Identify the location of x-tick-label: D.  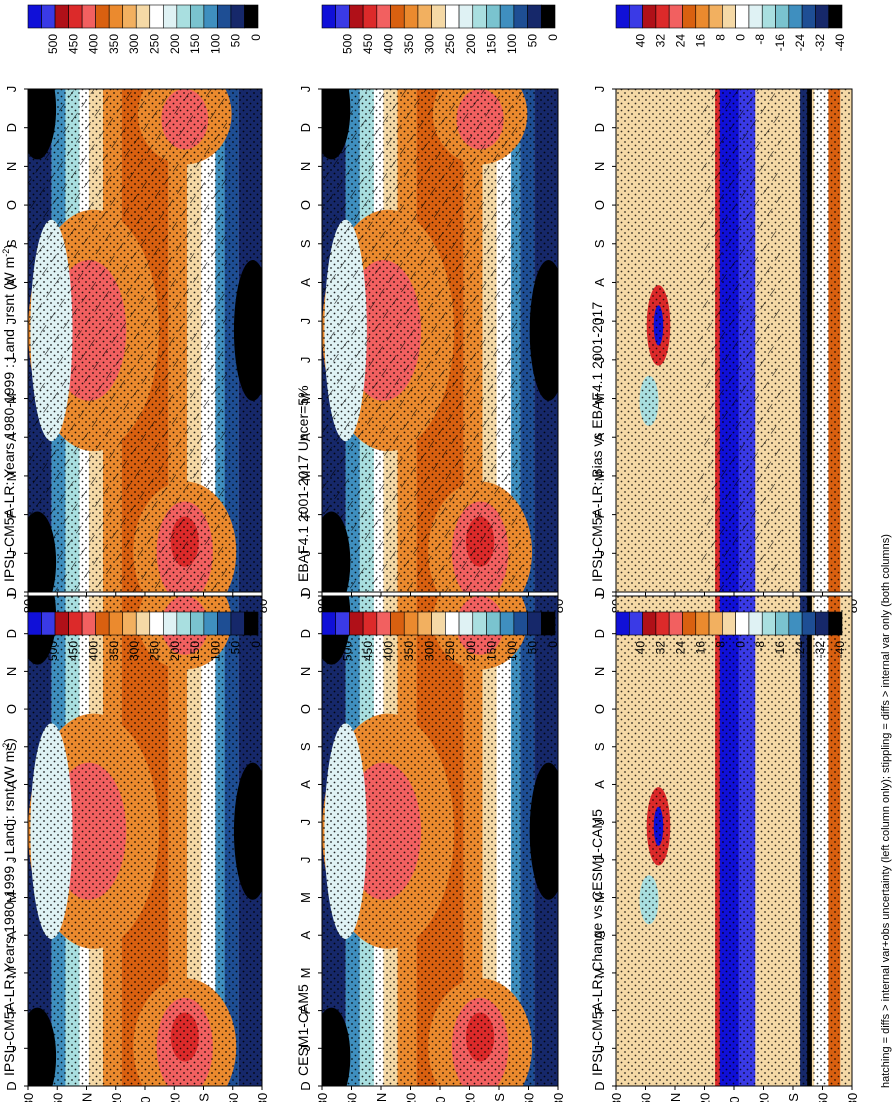
(11, 591).